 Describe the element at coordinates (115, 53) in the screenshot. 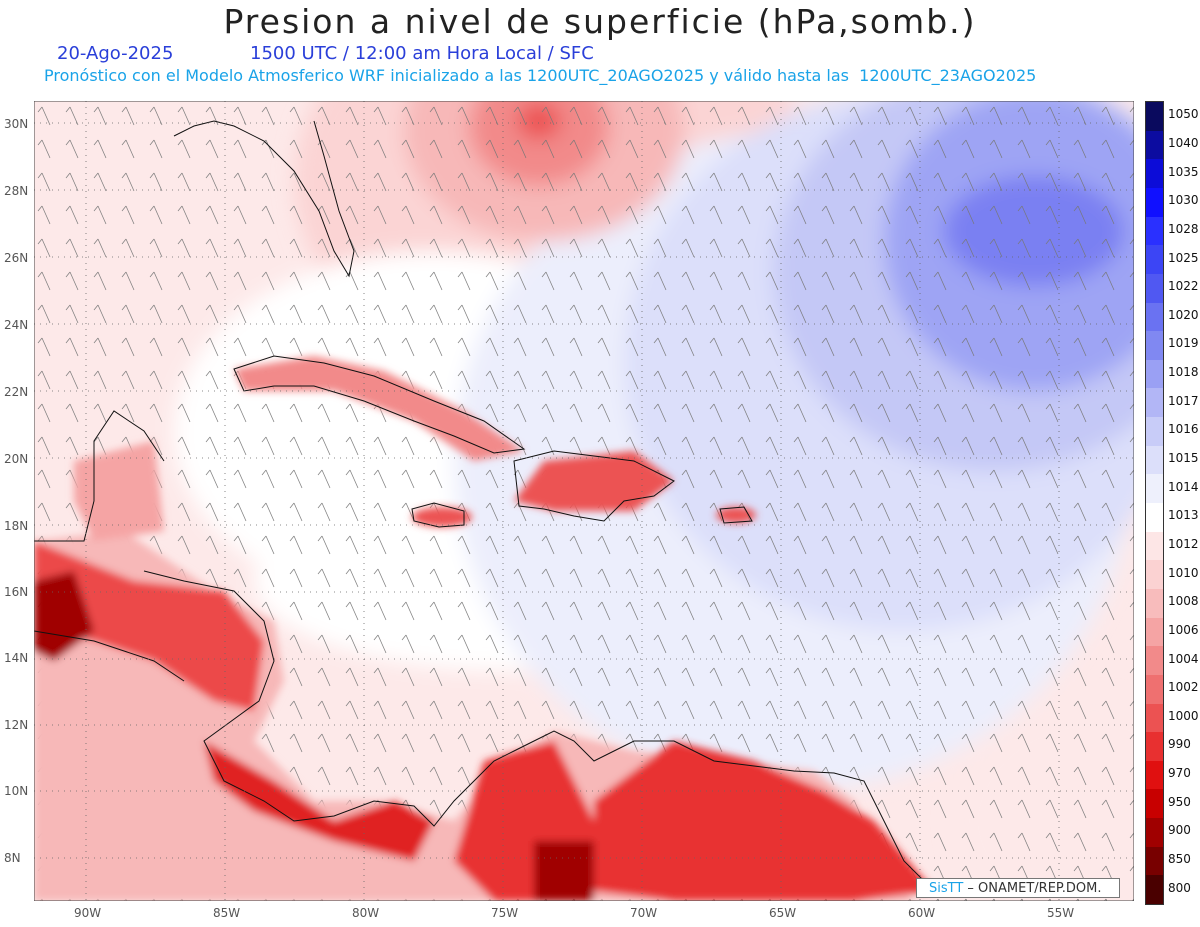

I see `forecast-date: 20-Ago-2025` at that location.